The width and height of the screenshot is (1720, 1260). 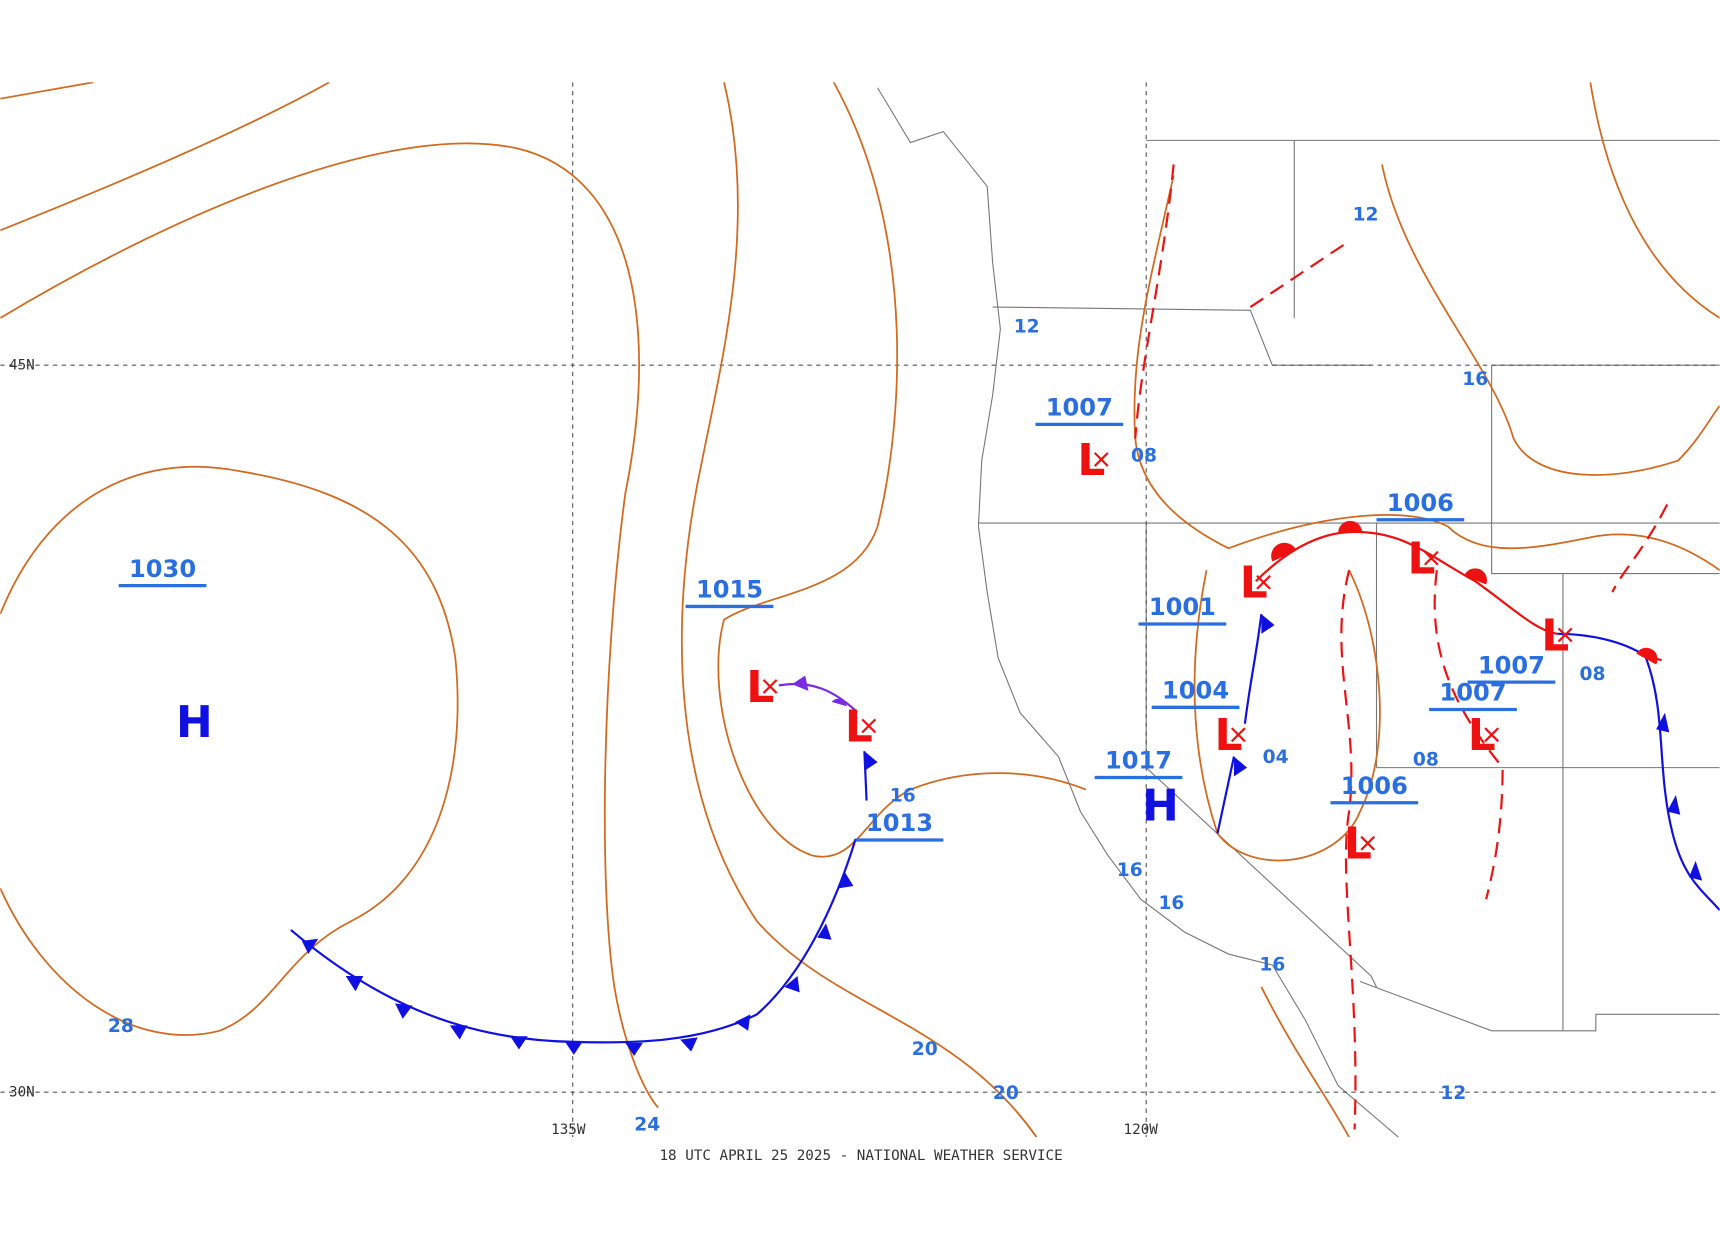 What do you see at coordinates (1141, 1130) in the screenshot?
I see `grid-label: 120W` at bounding box center [1141, 1130].